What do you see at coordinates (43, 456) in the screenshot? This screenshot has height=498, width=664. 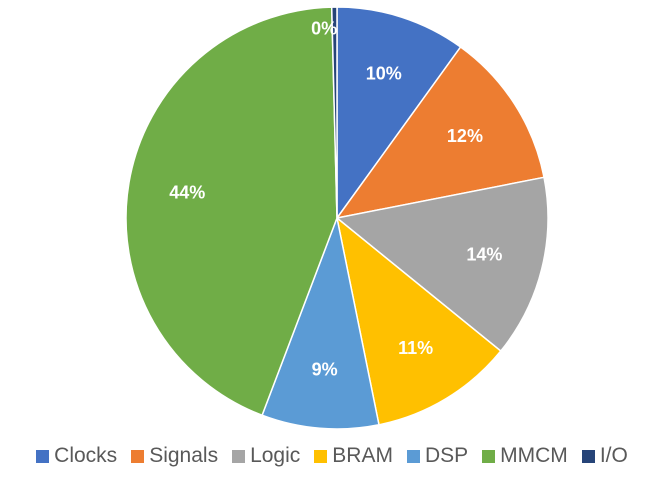 I see `legend-swatch-clocks` at bounding box center [43, 456].